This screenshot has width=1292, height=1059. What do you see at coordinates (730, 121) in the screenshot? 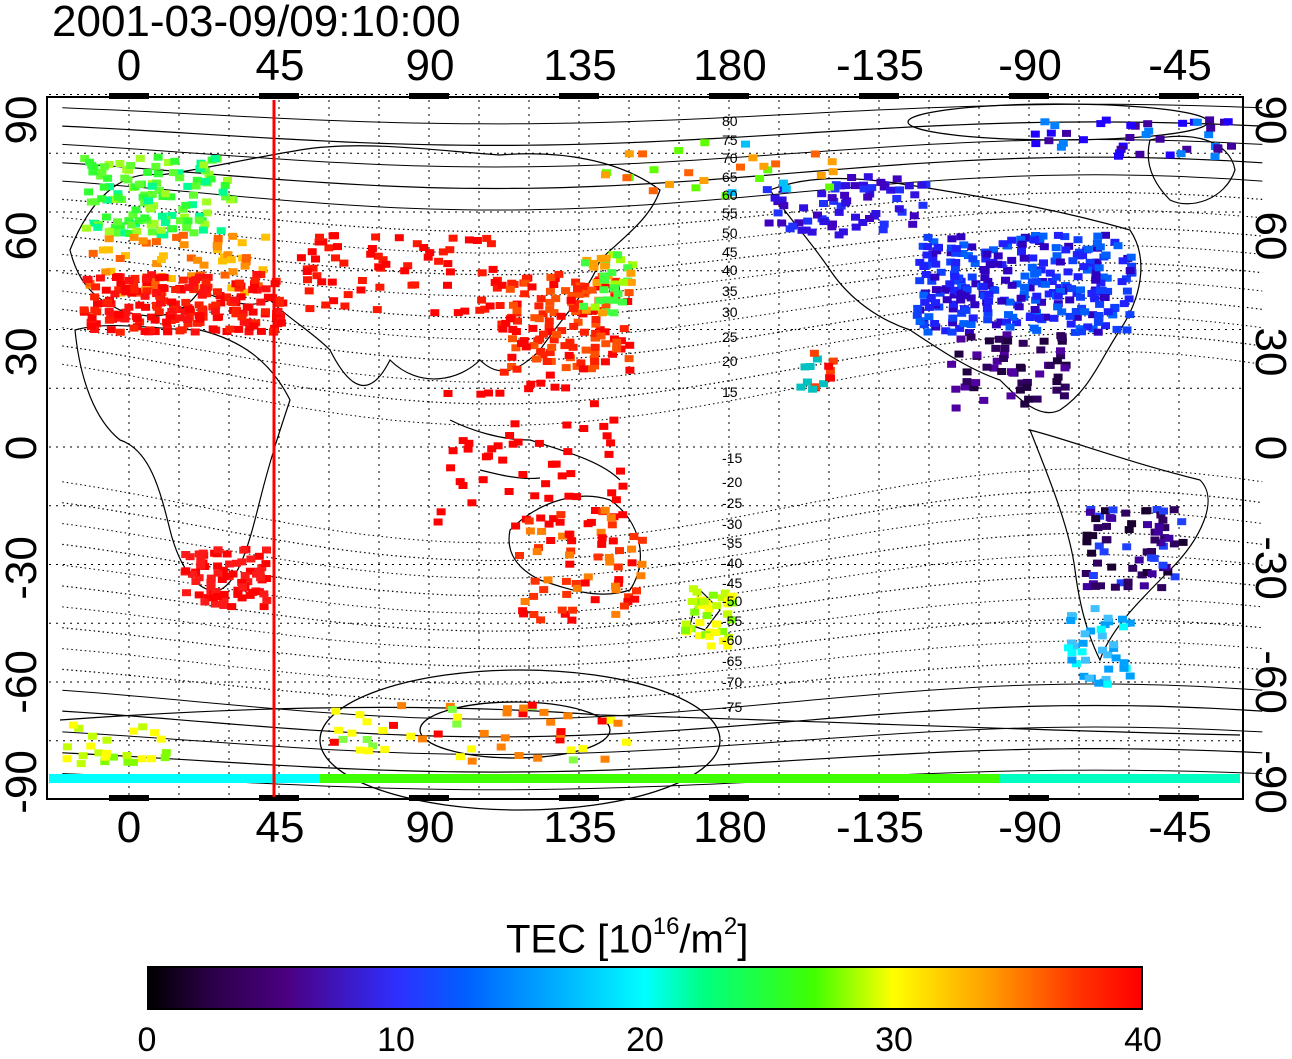
I see `contour-label: 80` at bounding box center [730, 121].